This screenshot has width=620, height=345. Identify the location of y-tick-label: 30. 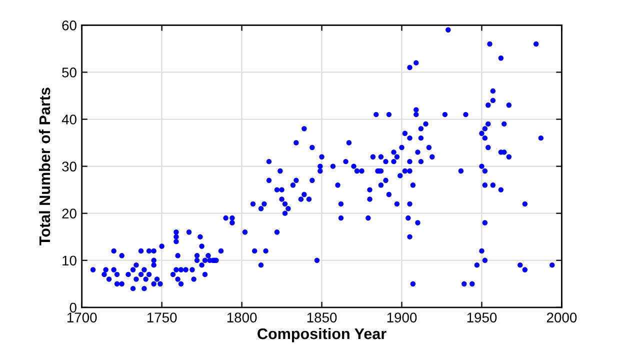
(69, 167).